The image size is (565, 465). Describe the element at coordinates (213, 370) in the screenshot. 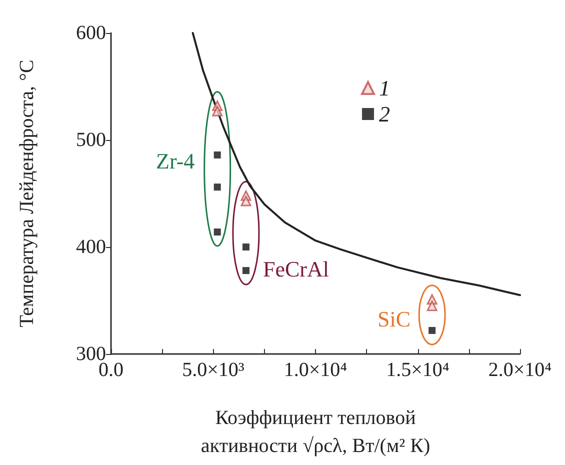

I see `x-tick-label: 5.0×10³` at that location.